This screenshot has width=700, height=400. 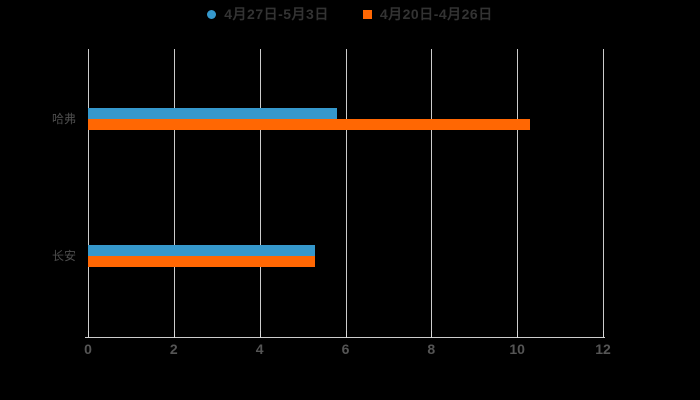 What do you see at coordinates (276, 14) in the screenshot?
I see `legend-label: 4月27日-5月3日` at bounding box center [276, 14].